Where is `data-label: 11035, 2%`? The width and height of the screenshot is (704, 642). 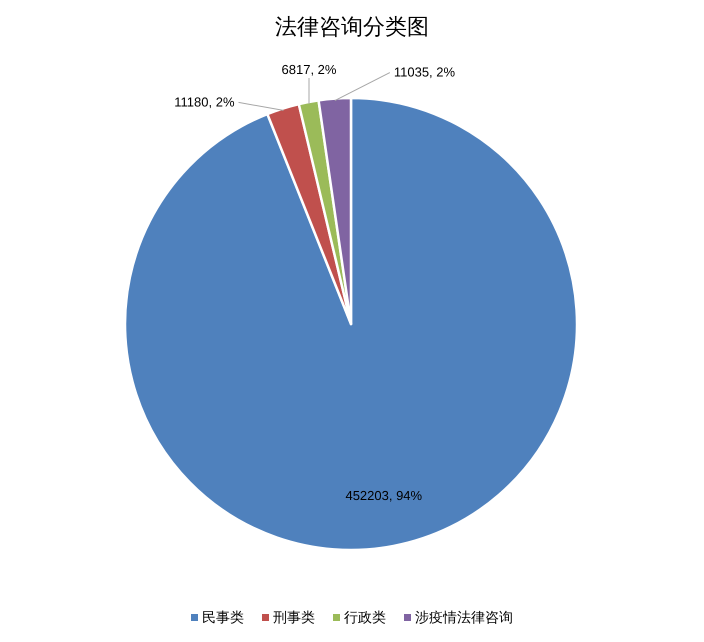
data-label: 11035, 2% is located at coordinates (425, 72).